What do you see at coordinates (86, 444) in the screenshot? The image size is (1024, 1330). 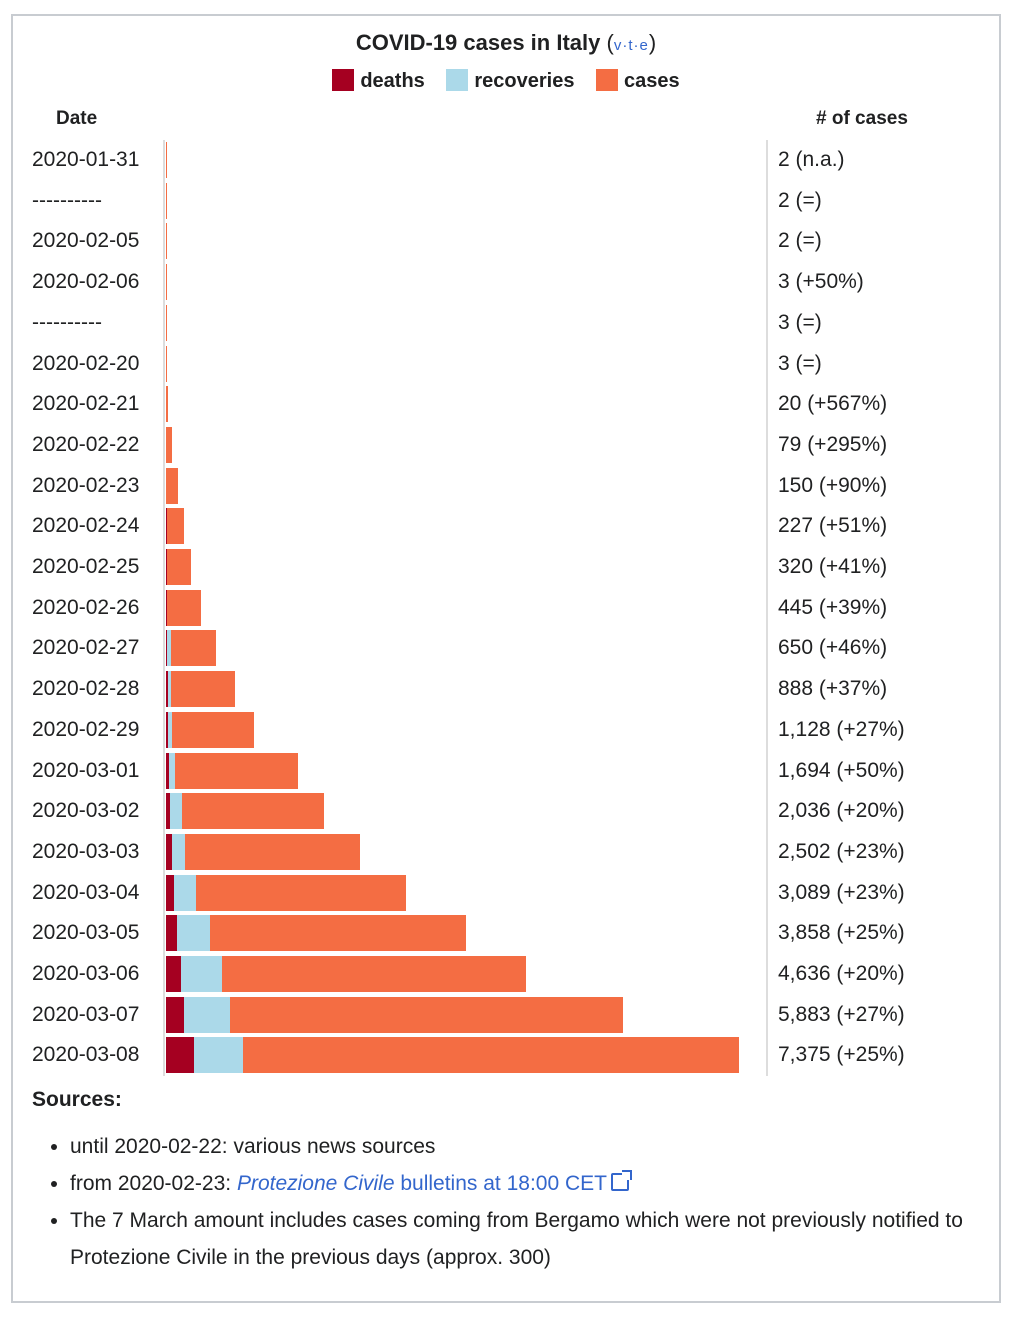 I see `date-label: 2020-02-22` at bounding box center [86, 444].